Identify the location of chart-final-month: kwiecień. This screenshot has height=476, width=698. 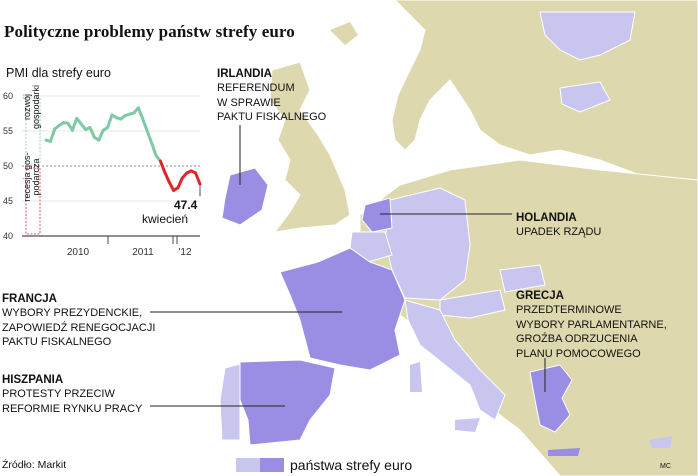
(165, 219).